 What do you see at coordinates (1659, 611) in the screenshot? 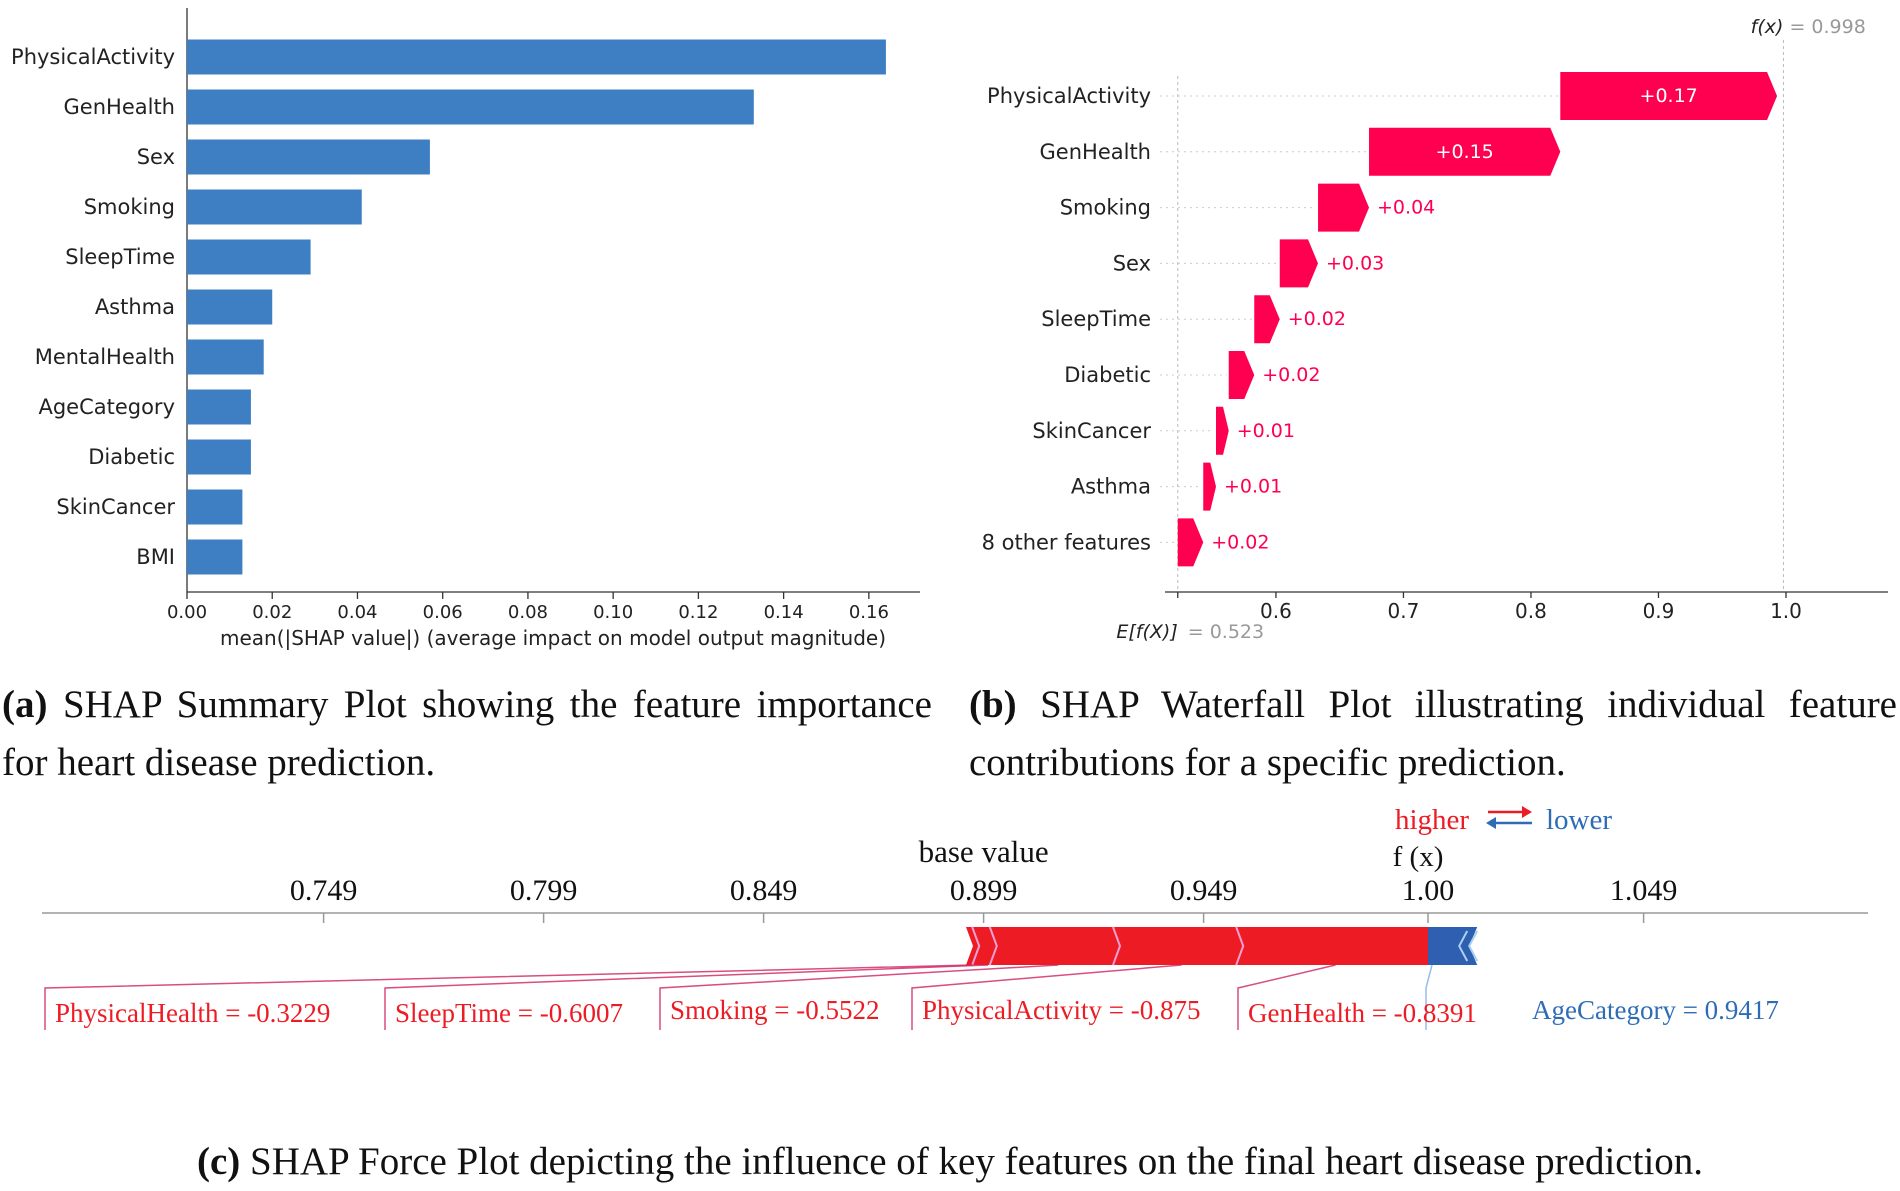
I see `x-tick-label: 0.9` at bounding box center [1659, 611].